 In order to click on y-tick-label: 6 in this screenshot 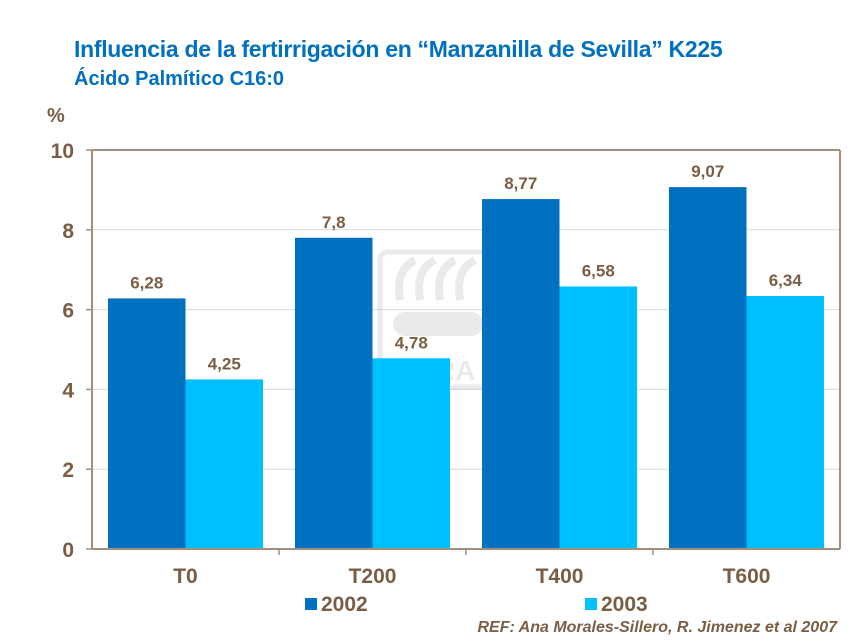, I will do `click(68, 311)`.